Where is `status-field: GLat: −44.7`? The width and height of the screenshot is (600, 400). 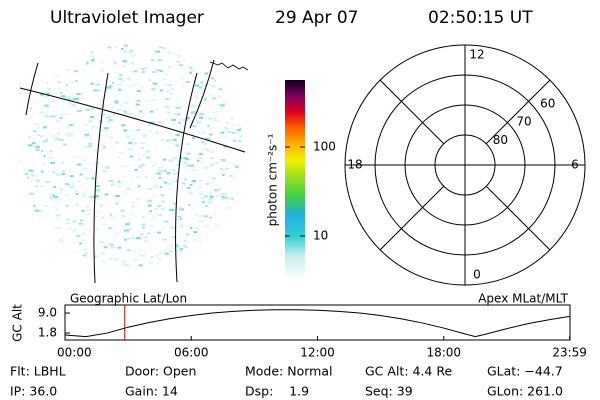
status-field: GLat: −44.7 is located at coordinates (525, 371).